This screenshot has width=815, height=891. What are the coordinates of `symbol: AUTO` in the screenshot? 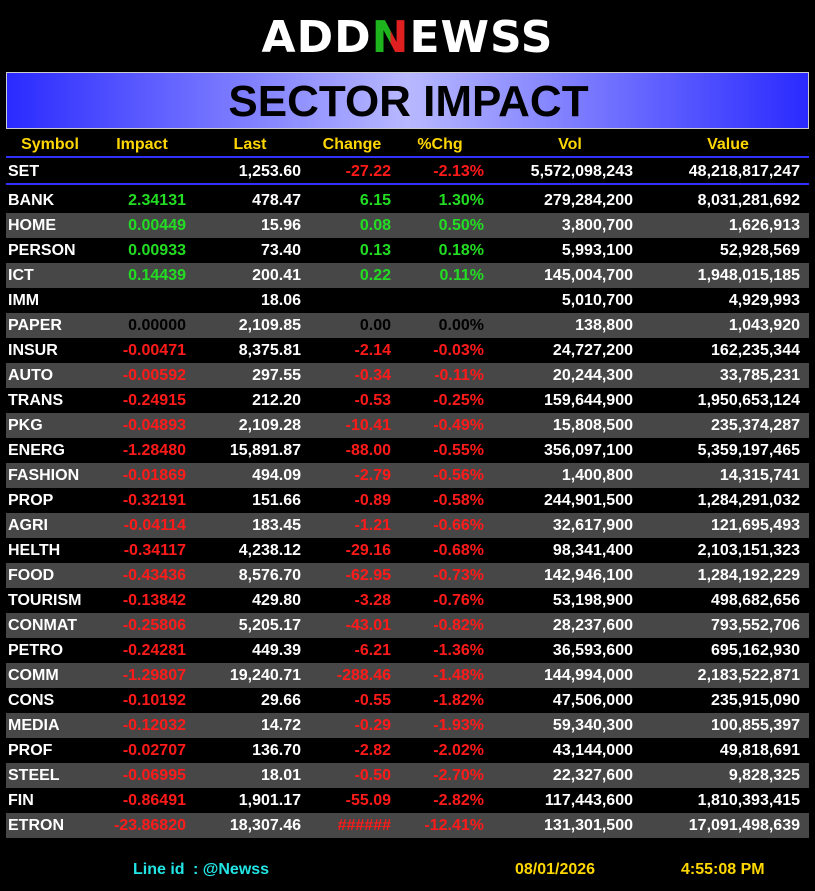 It's located at (31, 375).